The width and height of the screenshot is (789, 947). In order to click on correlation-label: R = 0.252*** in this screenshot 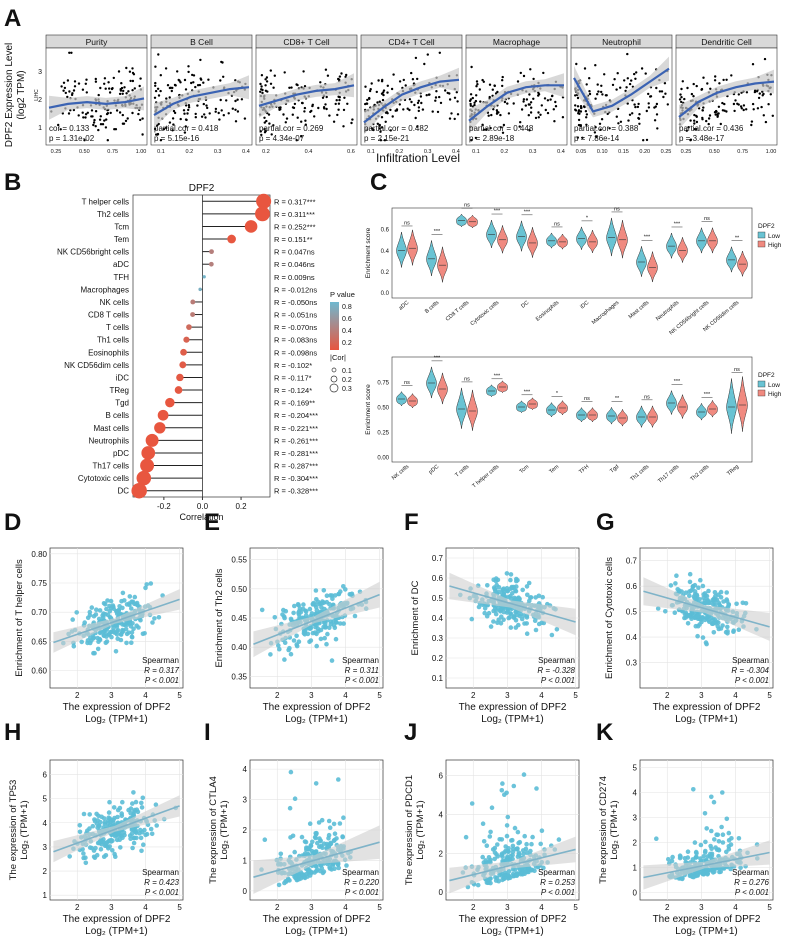, I will do `click(295, 226)`.